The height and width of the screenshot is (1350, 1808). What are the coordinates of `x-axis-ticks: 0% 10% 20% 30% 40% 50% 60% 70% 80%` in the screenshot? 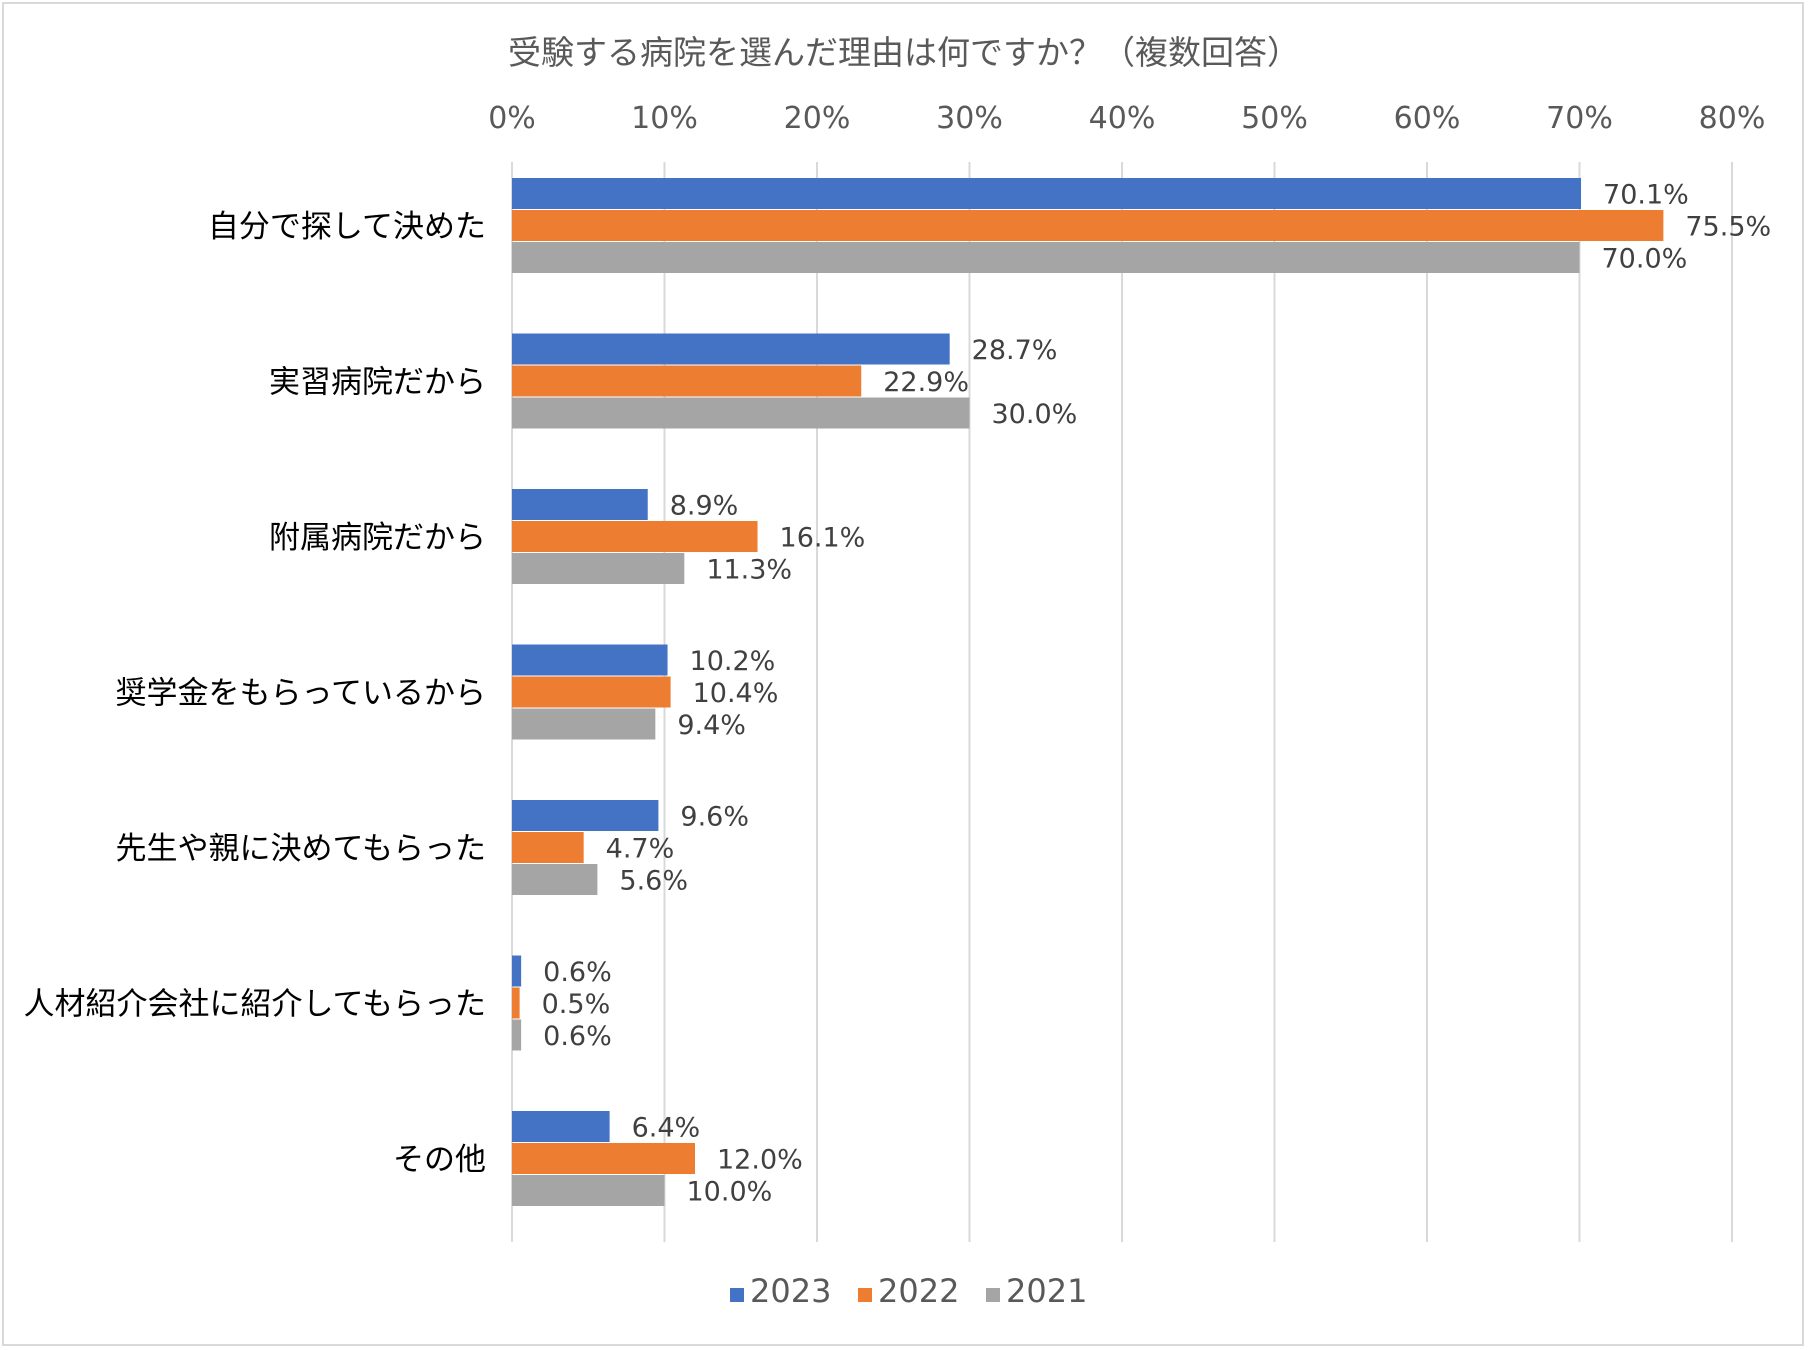 It's located at (1126, 118).